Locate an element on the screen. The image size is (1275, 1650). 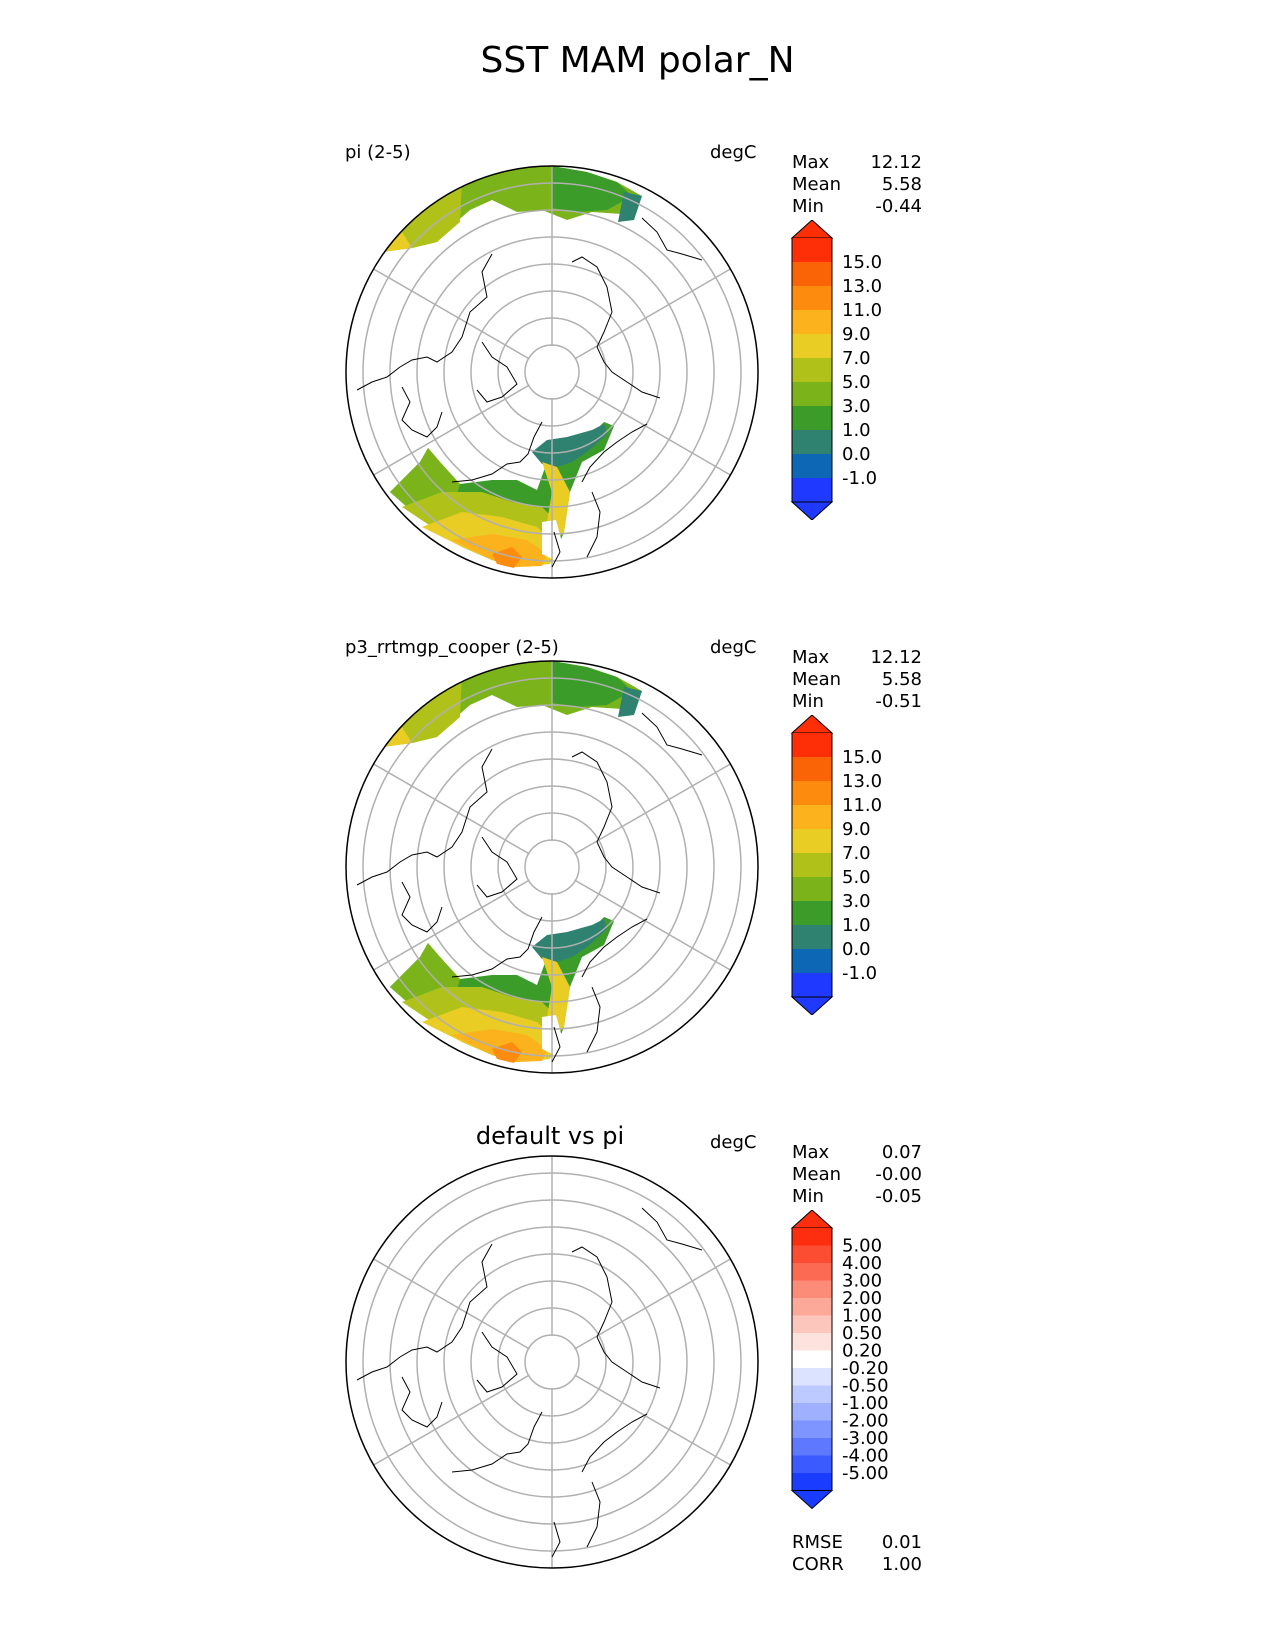
colorbar-tick-label: -1.00 is located at coordinates (865, 1403).